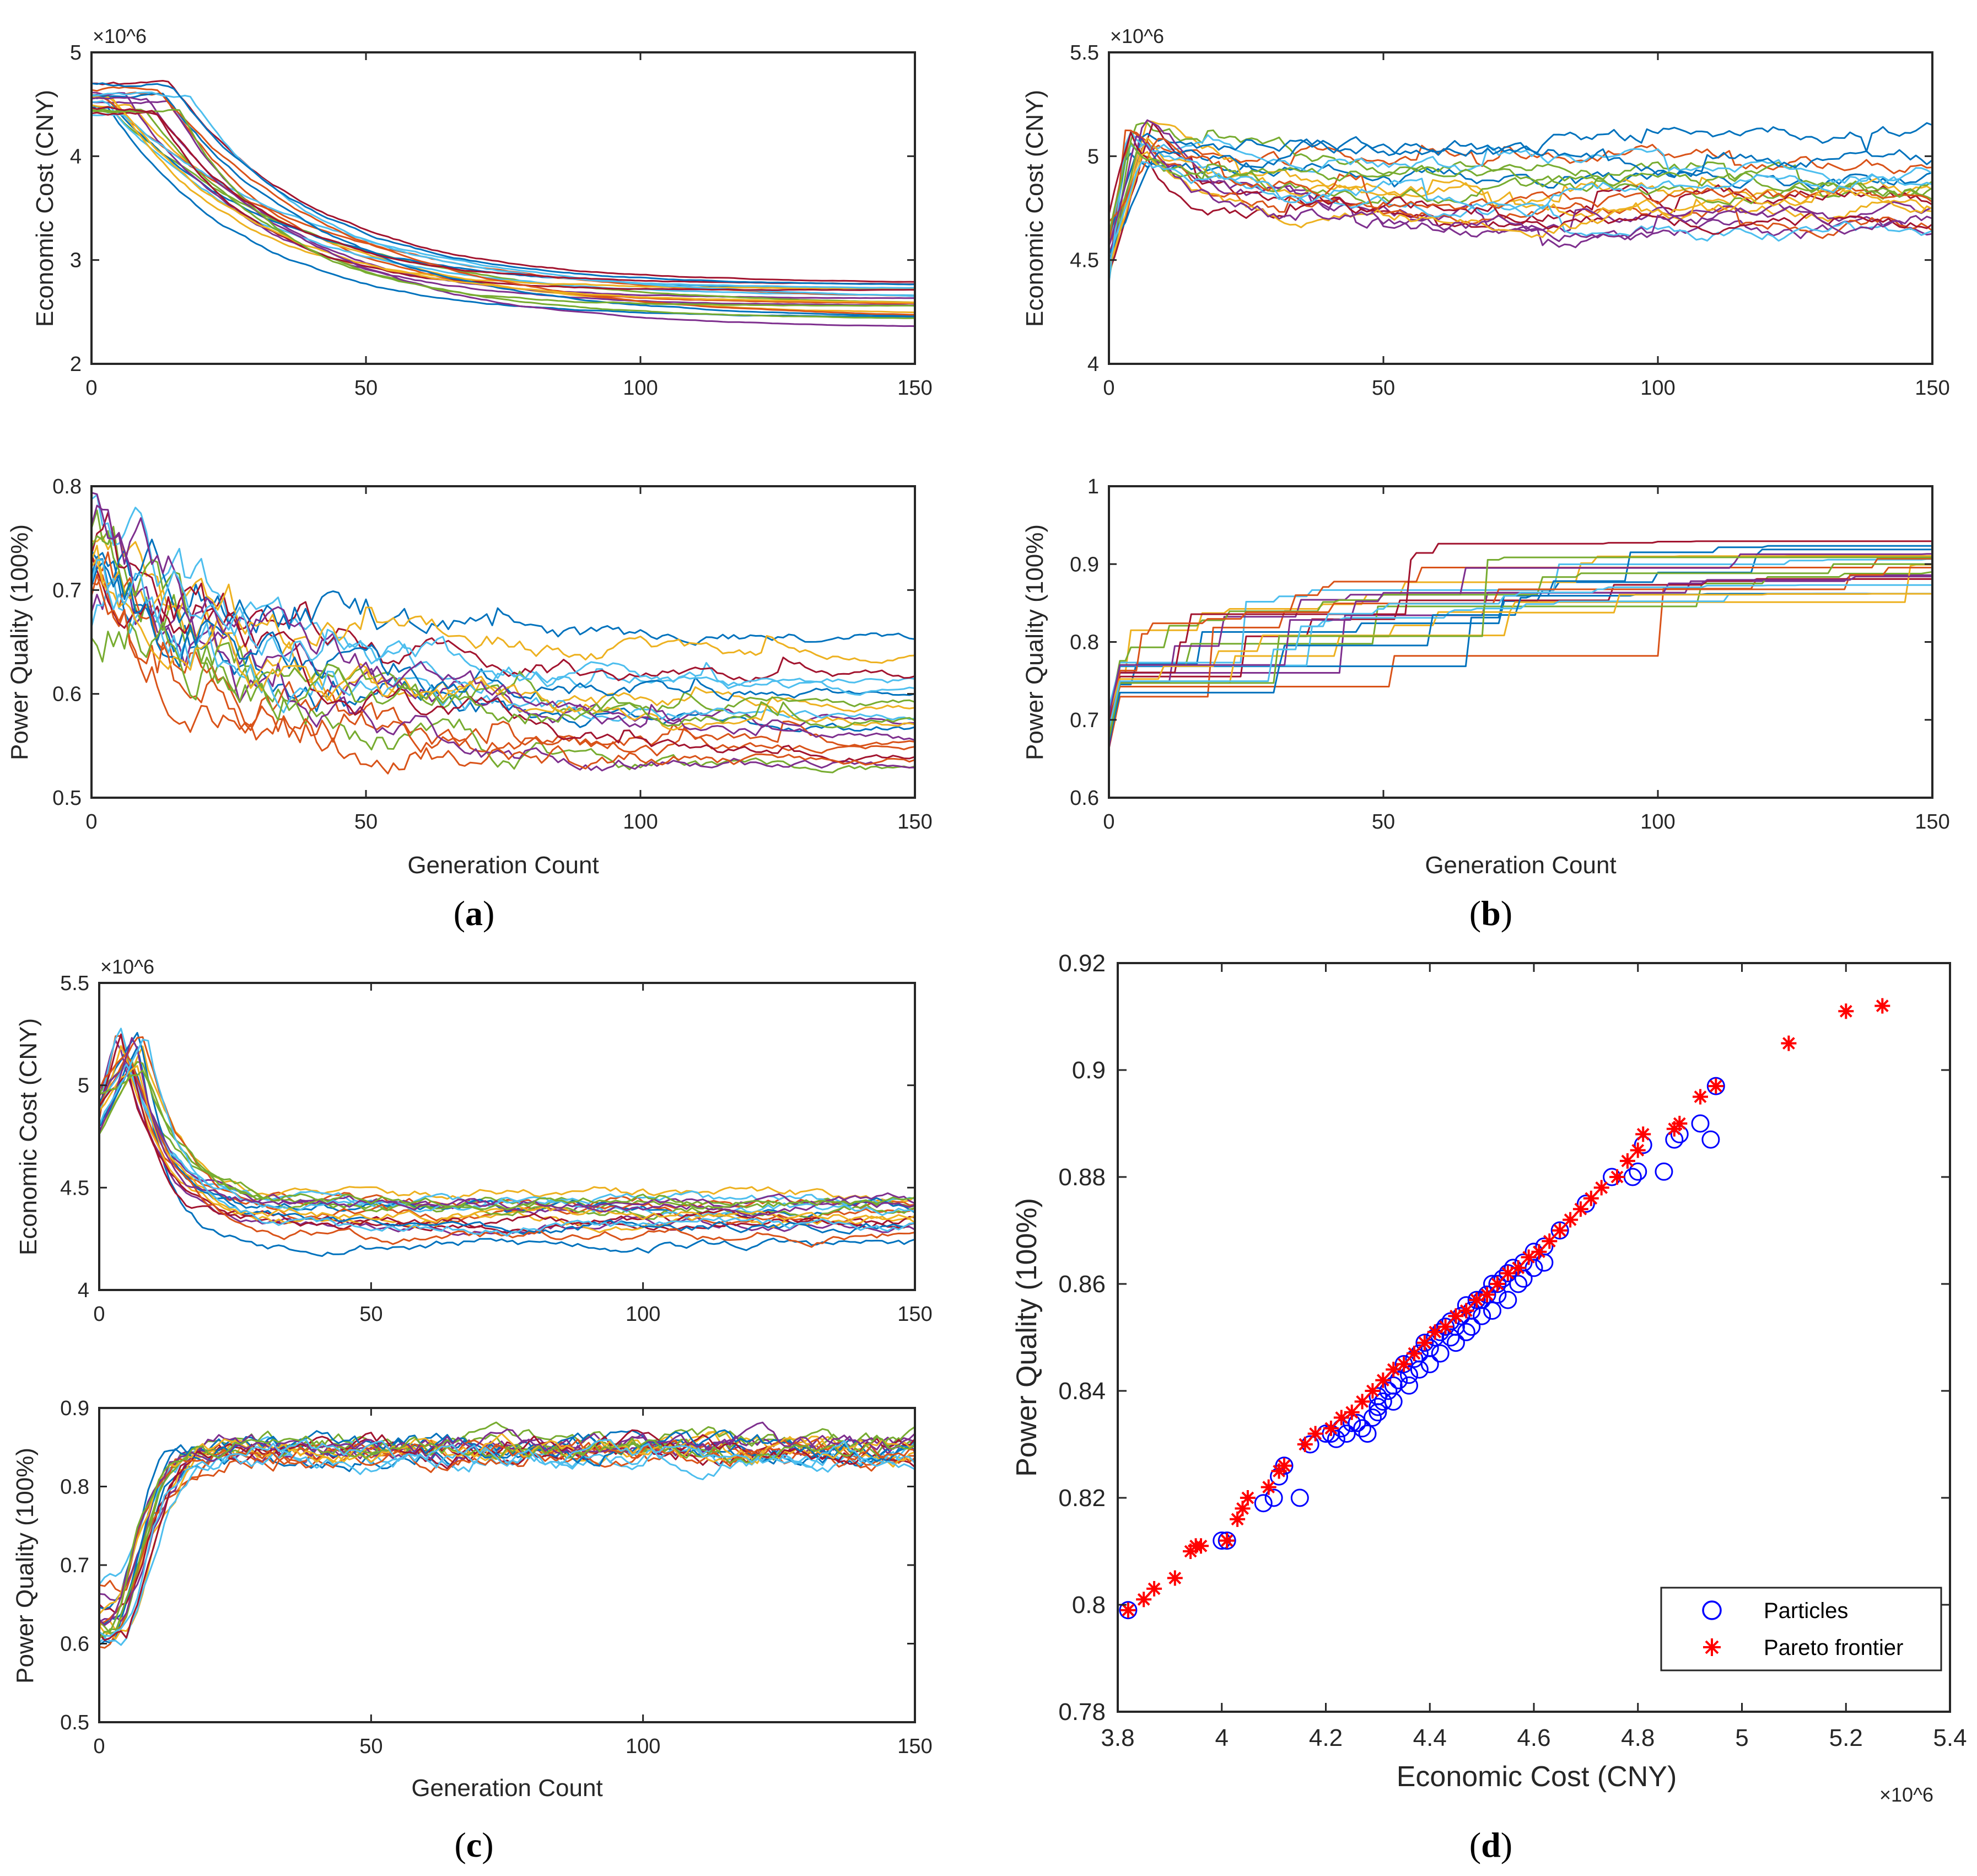 The image size is (1977, 1876). I want to click on x-tick-label: 4.4, so click(1430, 1737).